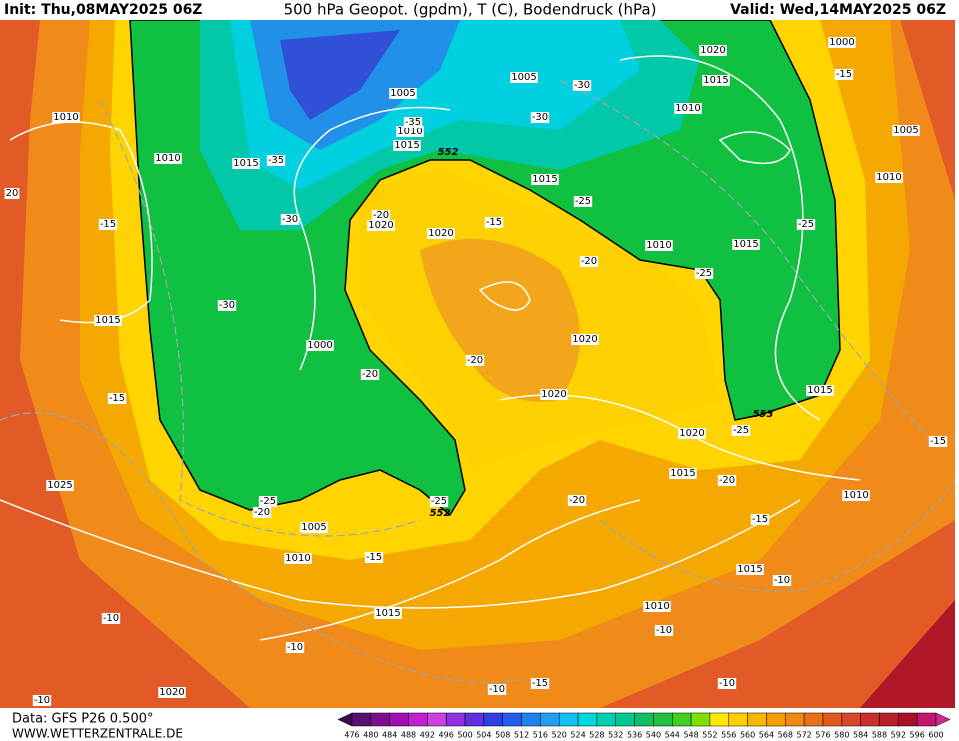 The height and width of the screenshot is (741, 959). I want to click on colorbar-label: 572, so click(803, 735).